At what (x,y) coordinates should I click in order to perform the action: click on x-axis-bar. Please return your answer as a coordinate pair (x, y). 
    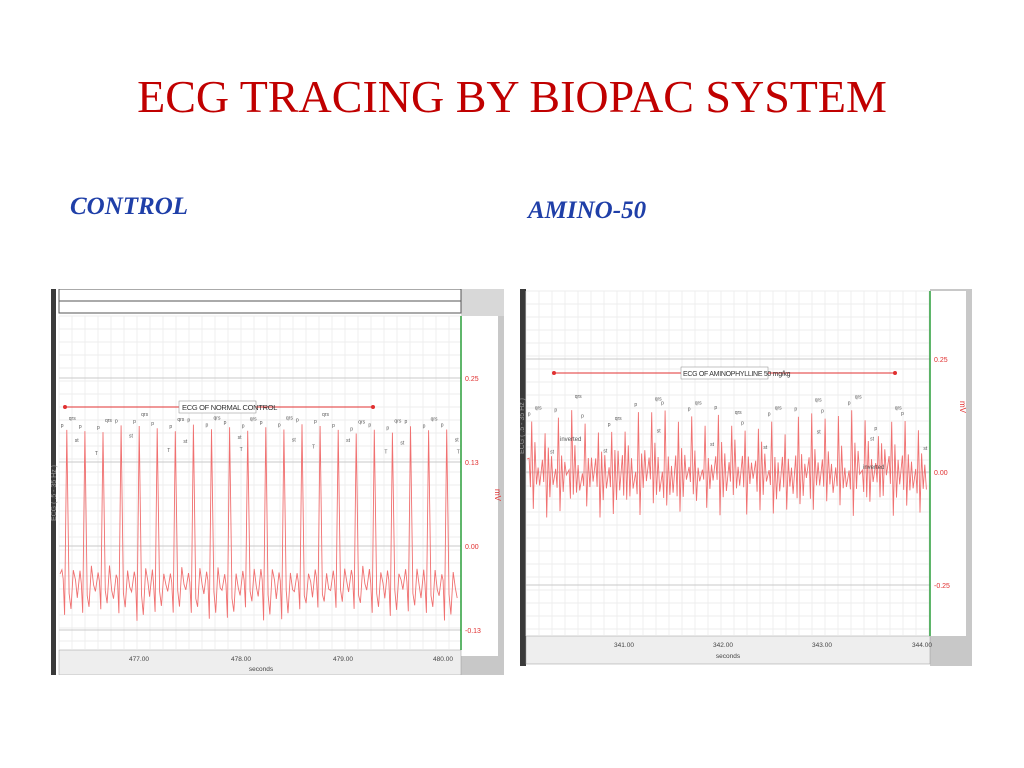
    Looking at the image, I should click on (728, 650).